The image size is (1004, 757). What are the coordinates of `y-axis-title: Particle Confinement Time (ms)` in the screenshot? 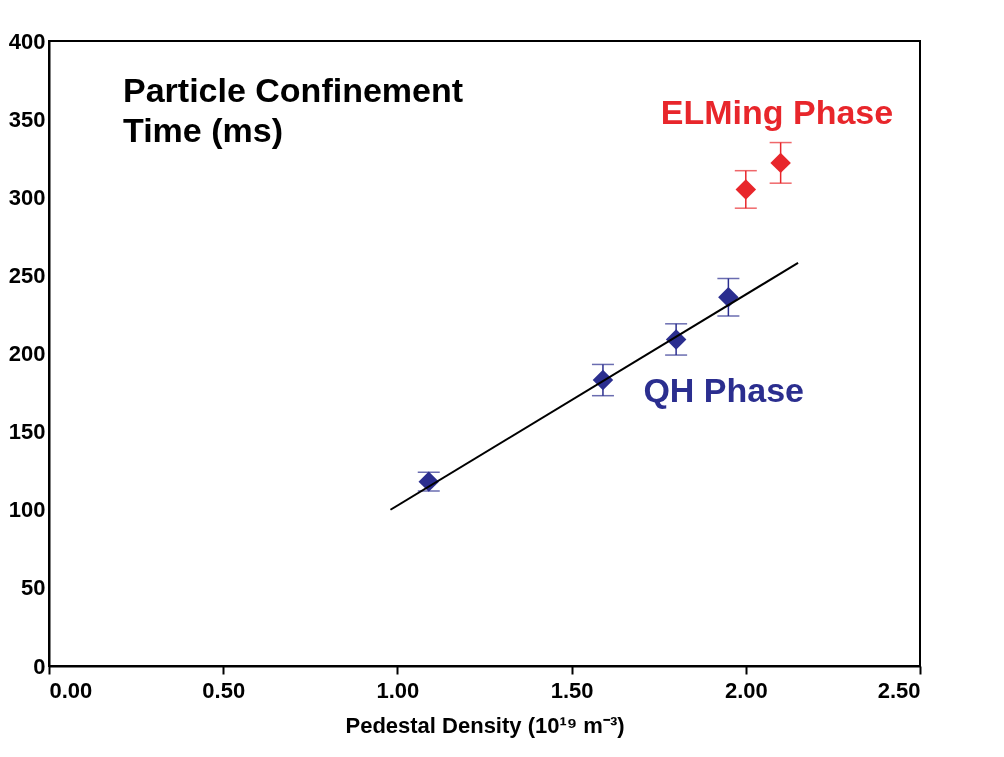 It's located at (293, 110).